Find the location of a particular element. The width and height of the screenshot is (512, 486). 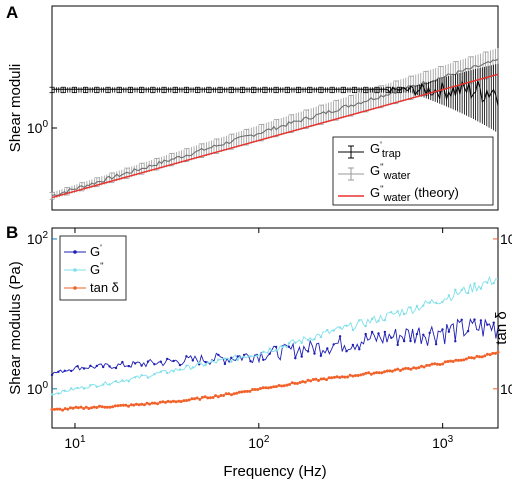

y-tick-label: 10⁰ is located at coordinates (38, 127).